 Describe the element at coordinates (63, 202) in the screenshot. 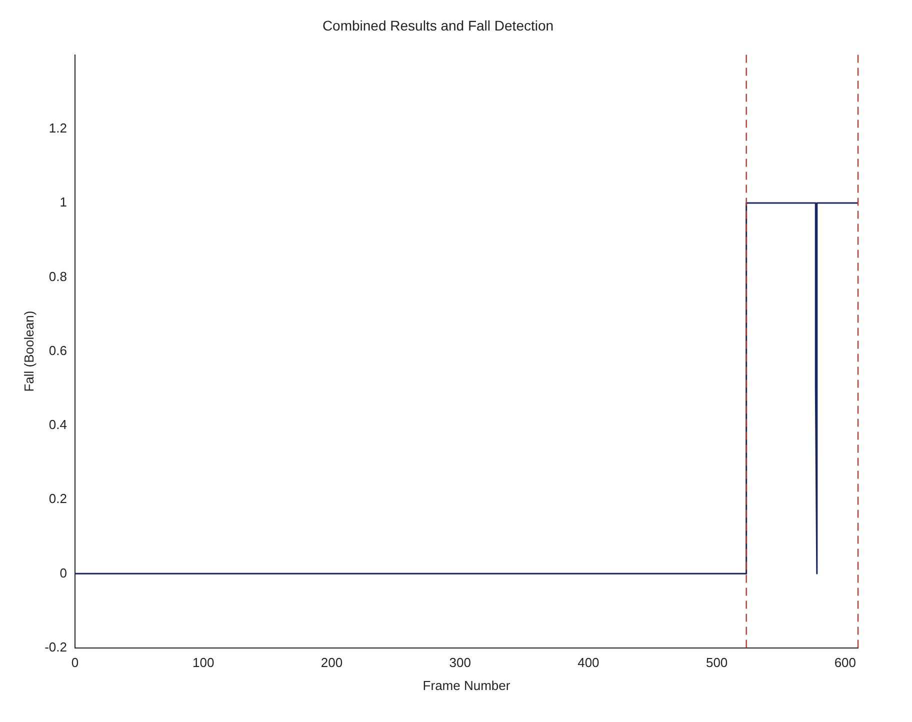

I see `y-tick-label: 1` at that location.